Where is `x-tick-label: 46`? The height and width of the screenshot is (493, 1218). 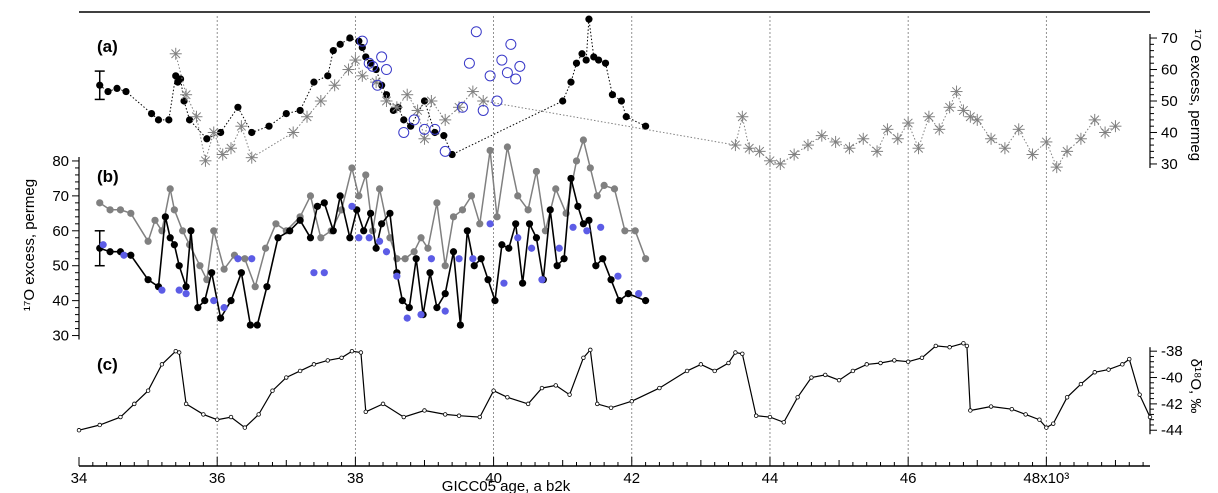 x-tick-label: 46 is located at coordinates (908, 478).